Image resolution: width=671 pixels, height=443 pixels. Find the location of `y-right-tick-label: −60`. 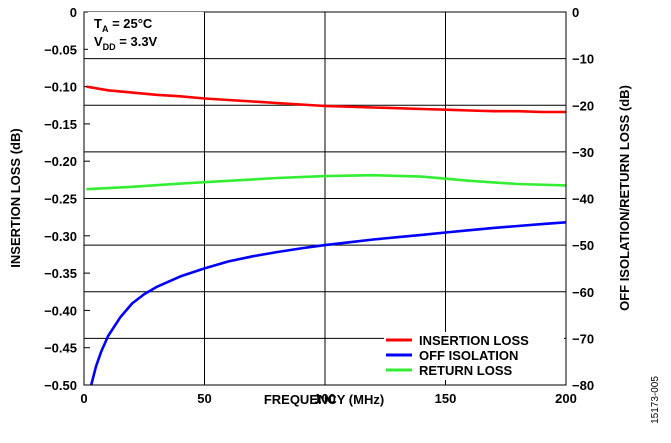

y-right-tick-label: −60 is located at coordinates (583, 292).